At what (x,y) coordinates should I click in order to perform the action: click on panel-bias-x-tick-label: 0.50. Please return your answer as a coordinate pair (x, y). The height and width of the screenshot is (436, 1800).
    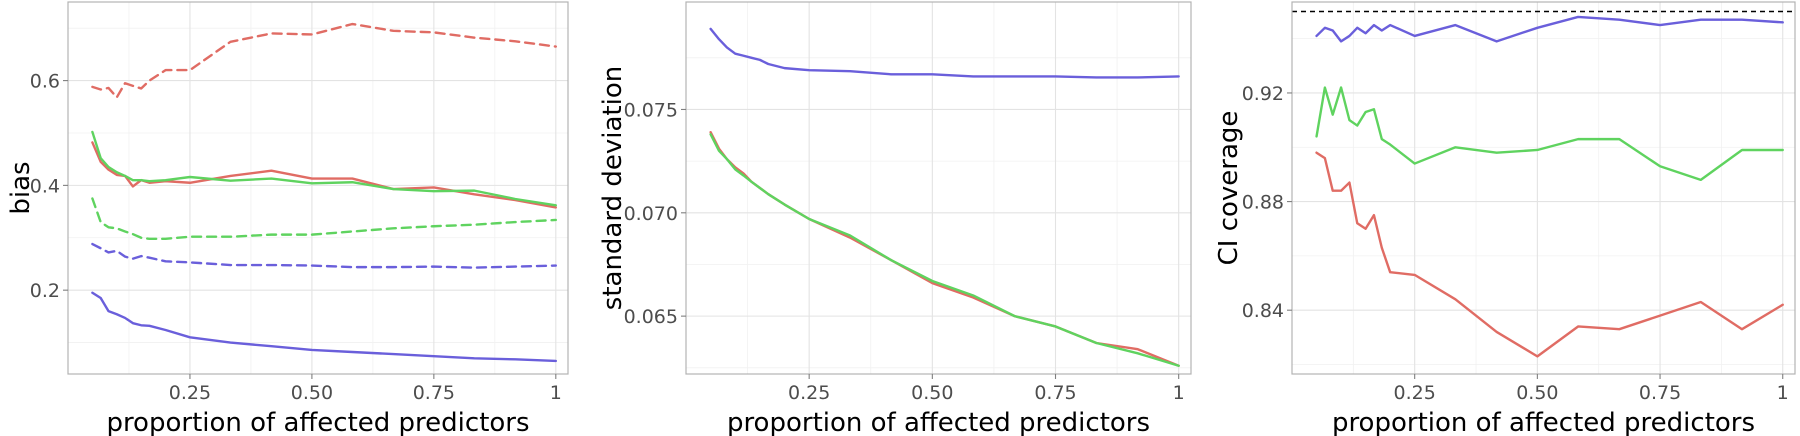
    Looking at the image, I should click on (312, 393).